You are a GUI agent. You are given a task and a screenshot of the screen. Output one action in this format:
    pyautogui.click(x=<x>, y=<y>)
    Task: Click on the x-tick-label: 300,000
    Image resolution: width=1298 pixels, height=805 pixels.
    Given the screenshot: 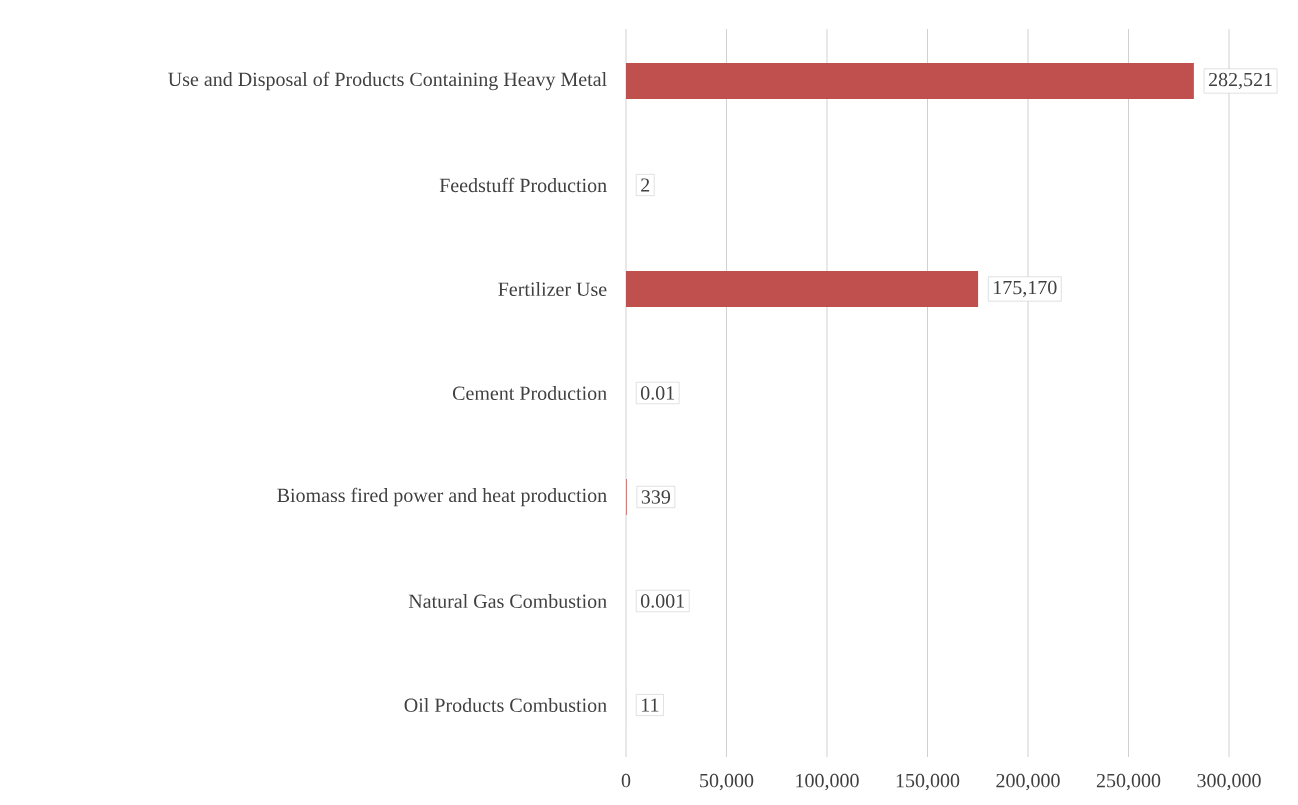 What is the action you would take?
    pyautogui.click(x=1229, y=782)
    